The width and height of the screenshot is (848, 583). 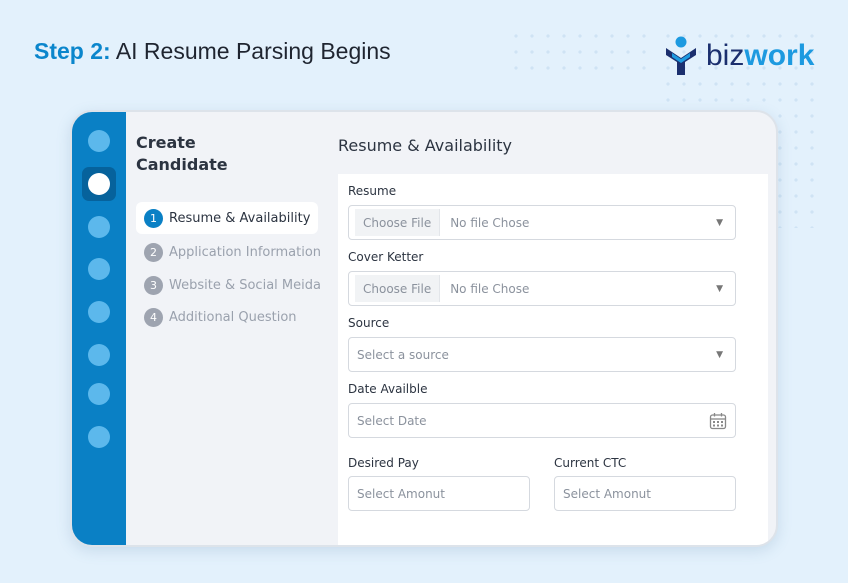 I want to click on step-label: Step 2:, so click(x=72, y=51).